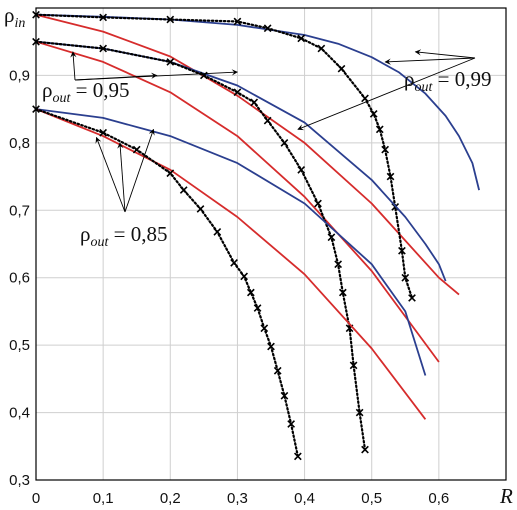 This screenshot has width=517, height=510. I want to click on y-tick-label: 0,4, so click(19, 413).